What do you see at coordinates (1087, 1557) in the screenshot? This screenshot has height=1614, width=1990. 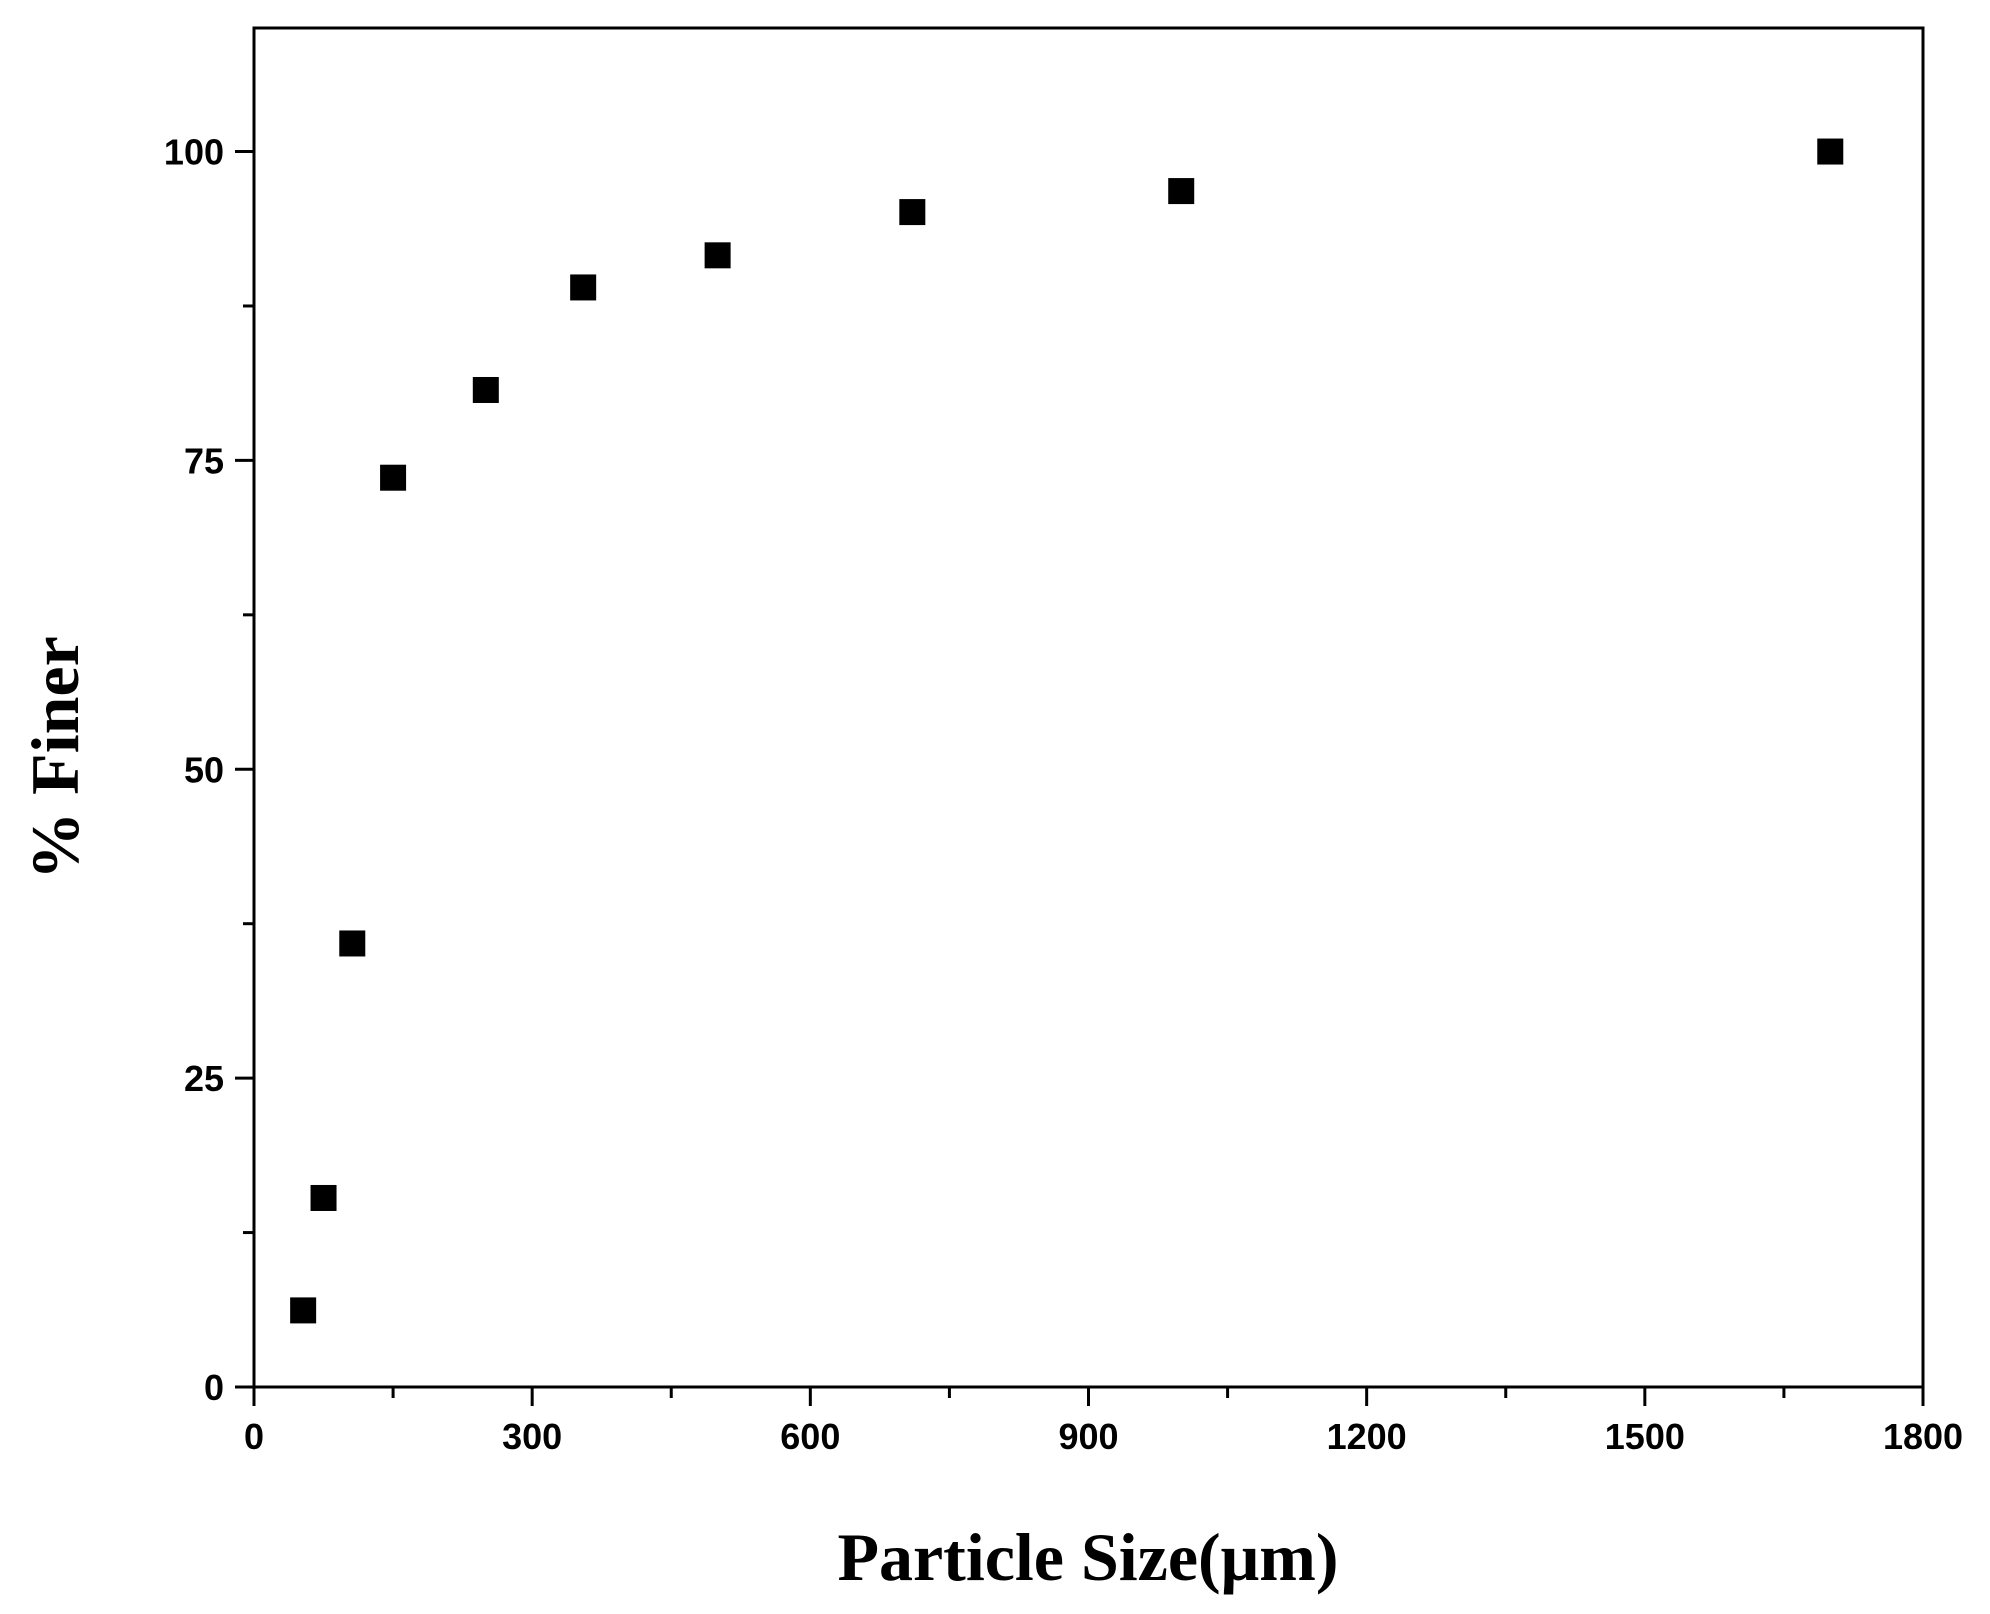 I see `x-axis-title: Particle Size(μm)` at bounding box center [1087, 1557].